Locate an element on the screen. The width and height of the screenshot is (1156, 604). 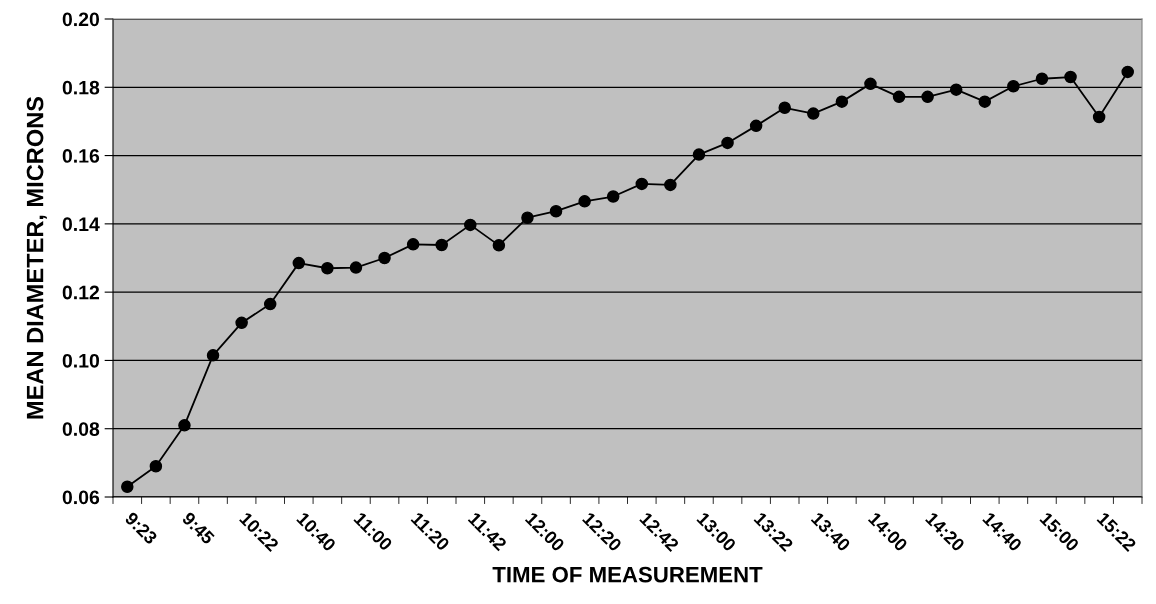
y-tick-label: 0.18 is located at coordinates (81, 87).